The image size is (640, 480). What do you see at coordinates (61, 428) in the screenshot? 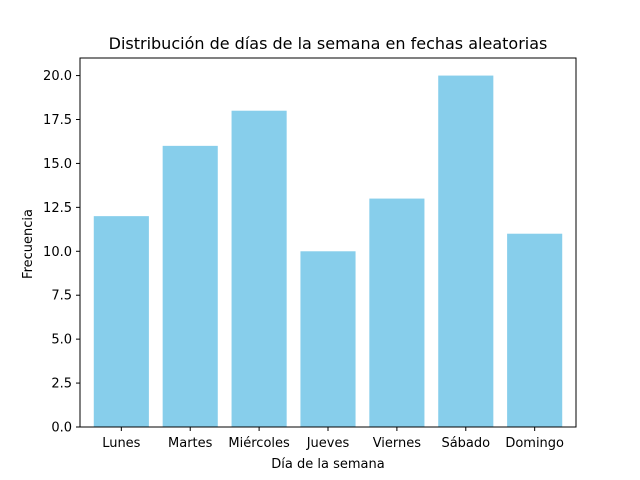
I see `y-tick-label: 0.0` at bounding box center [61, 428].